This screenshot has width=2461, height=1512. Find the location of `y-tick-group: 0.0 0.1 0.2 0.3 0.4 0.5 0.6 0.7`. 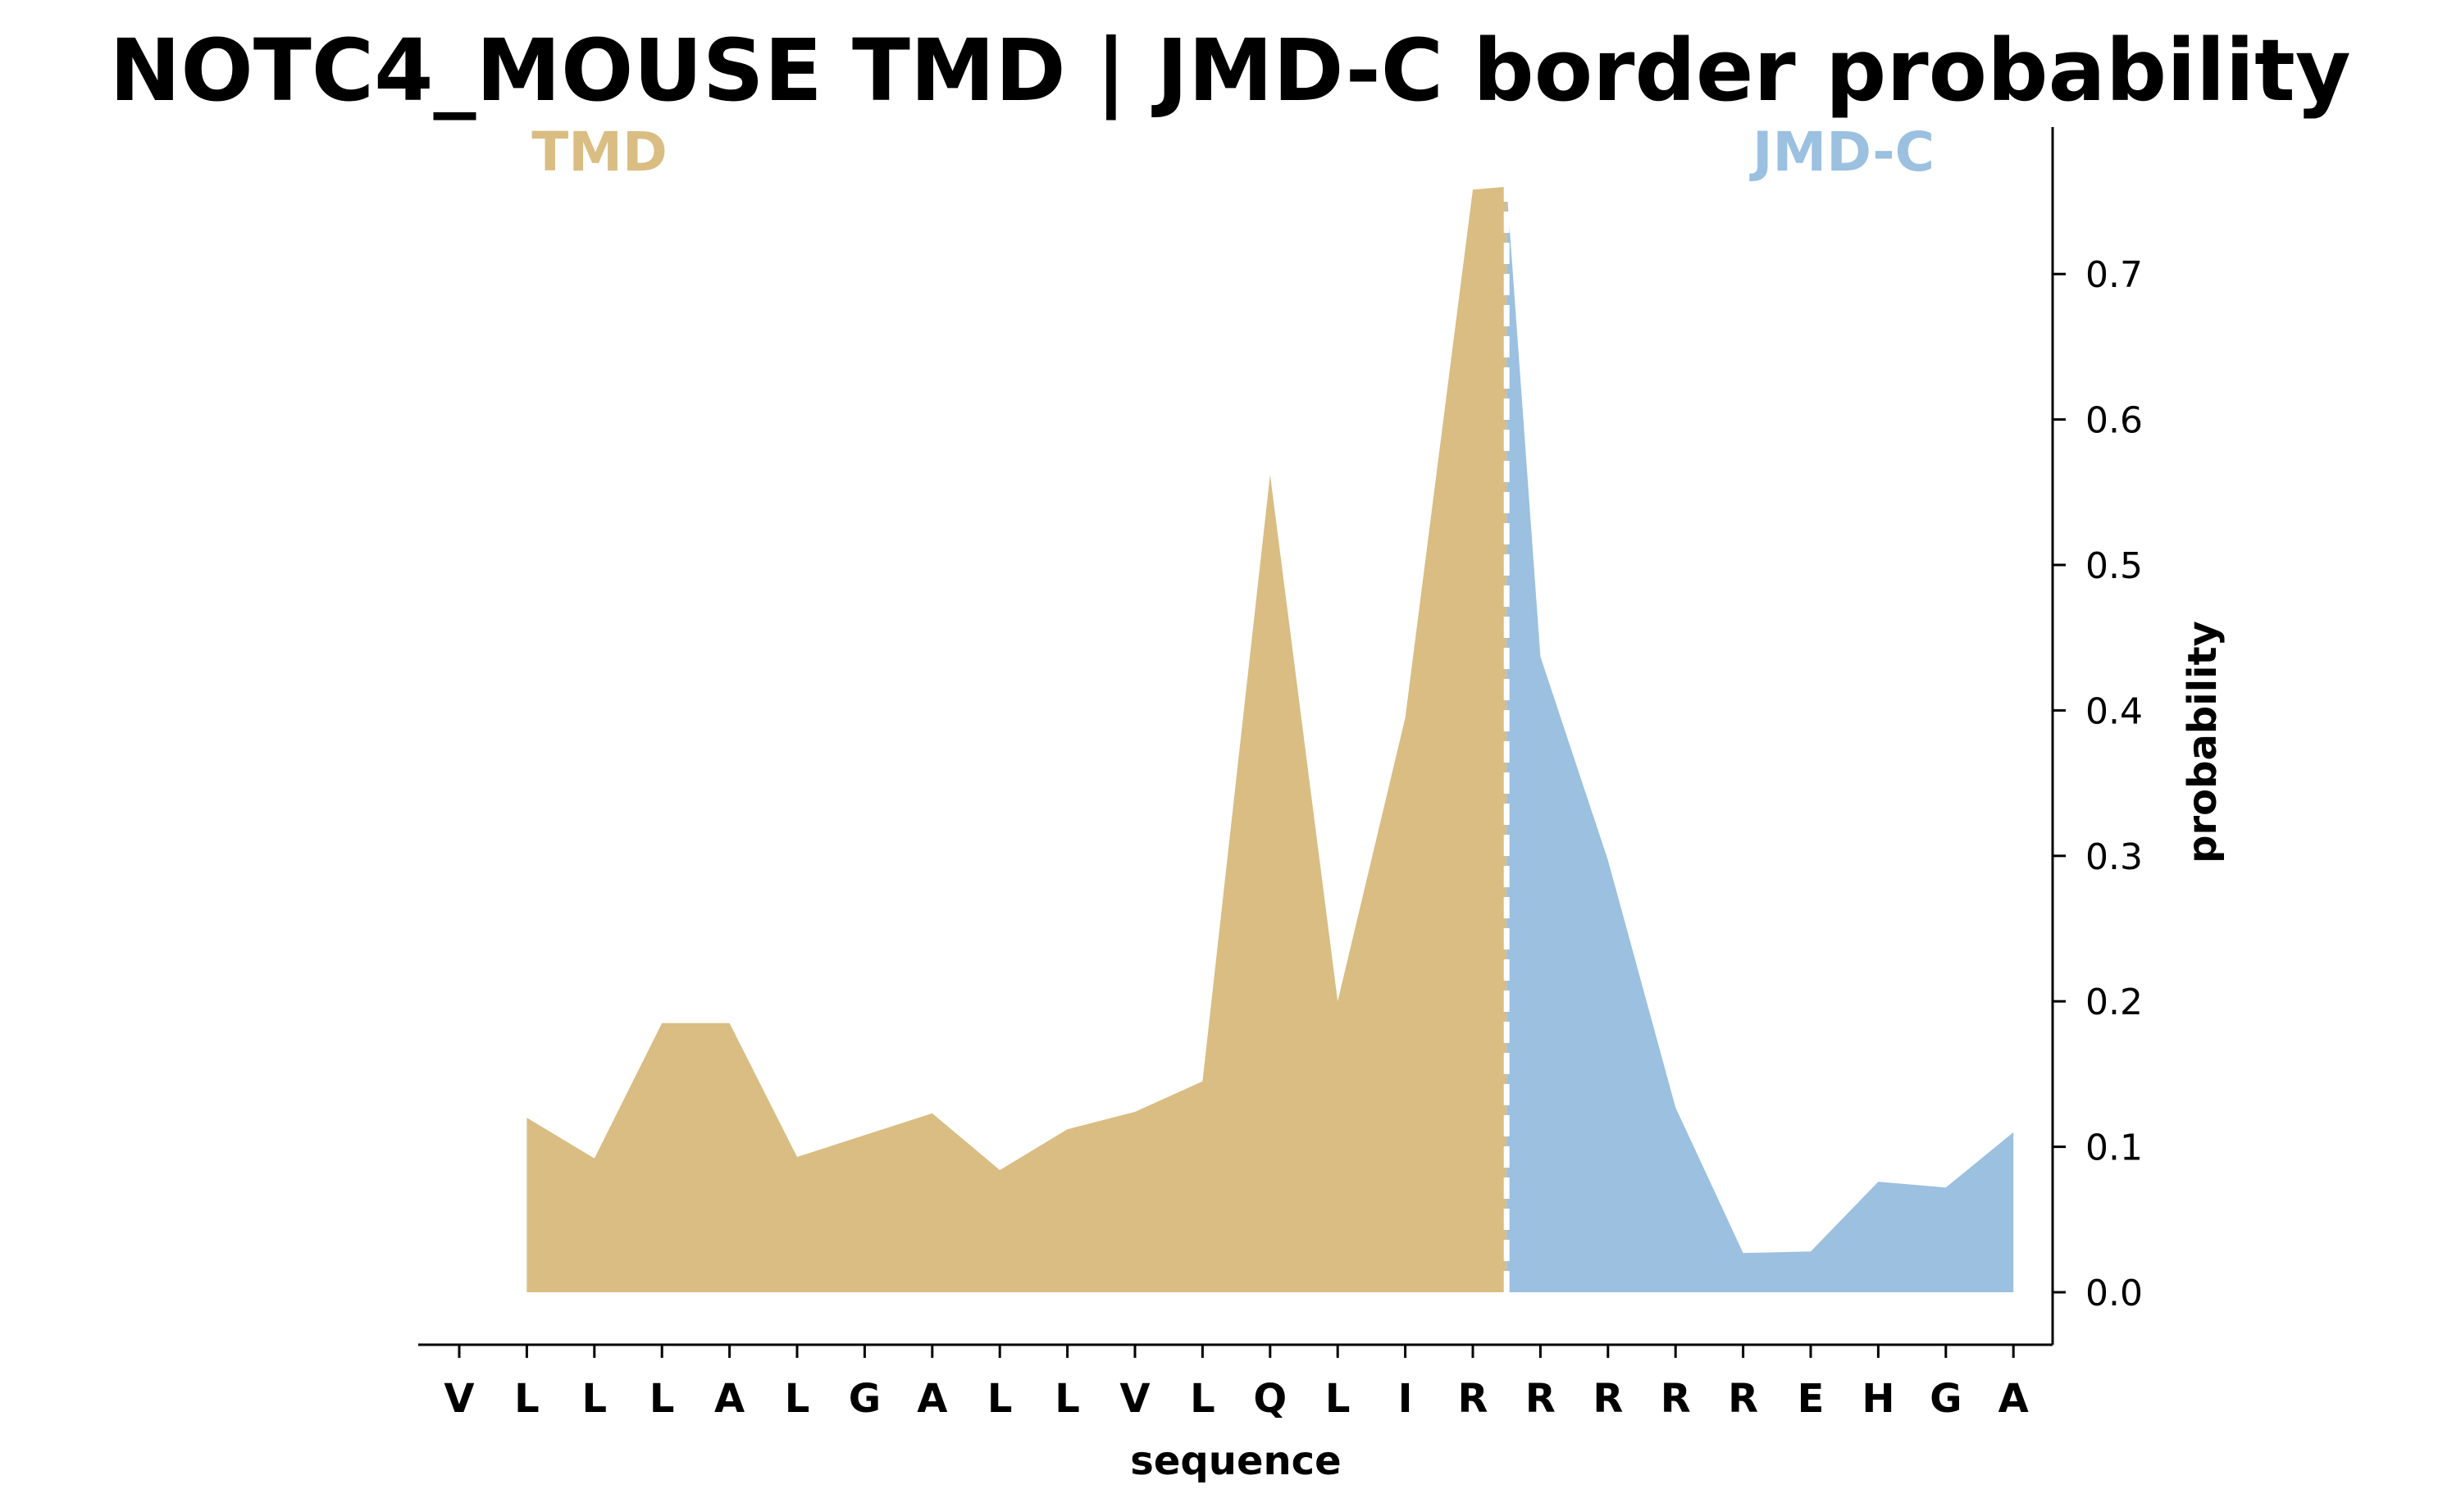

y-tick-group: 0.0 0.1 0.2 0.3 0.4 0.5 0.6 0.7 is located at coordinates (2098, 784).